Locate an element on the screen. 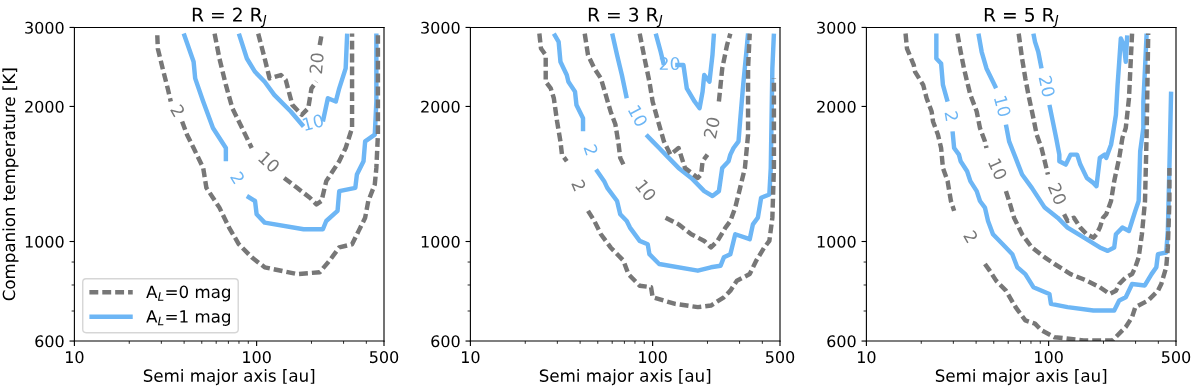 Image resolution: width=1200 pixels, height=392 pixels. legend-label: A$_{L}$=0 mag is located at coordinates (188, 293).